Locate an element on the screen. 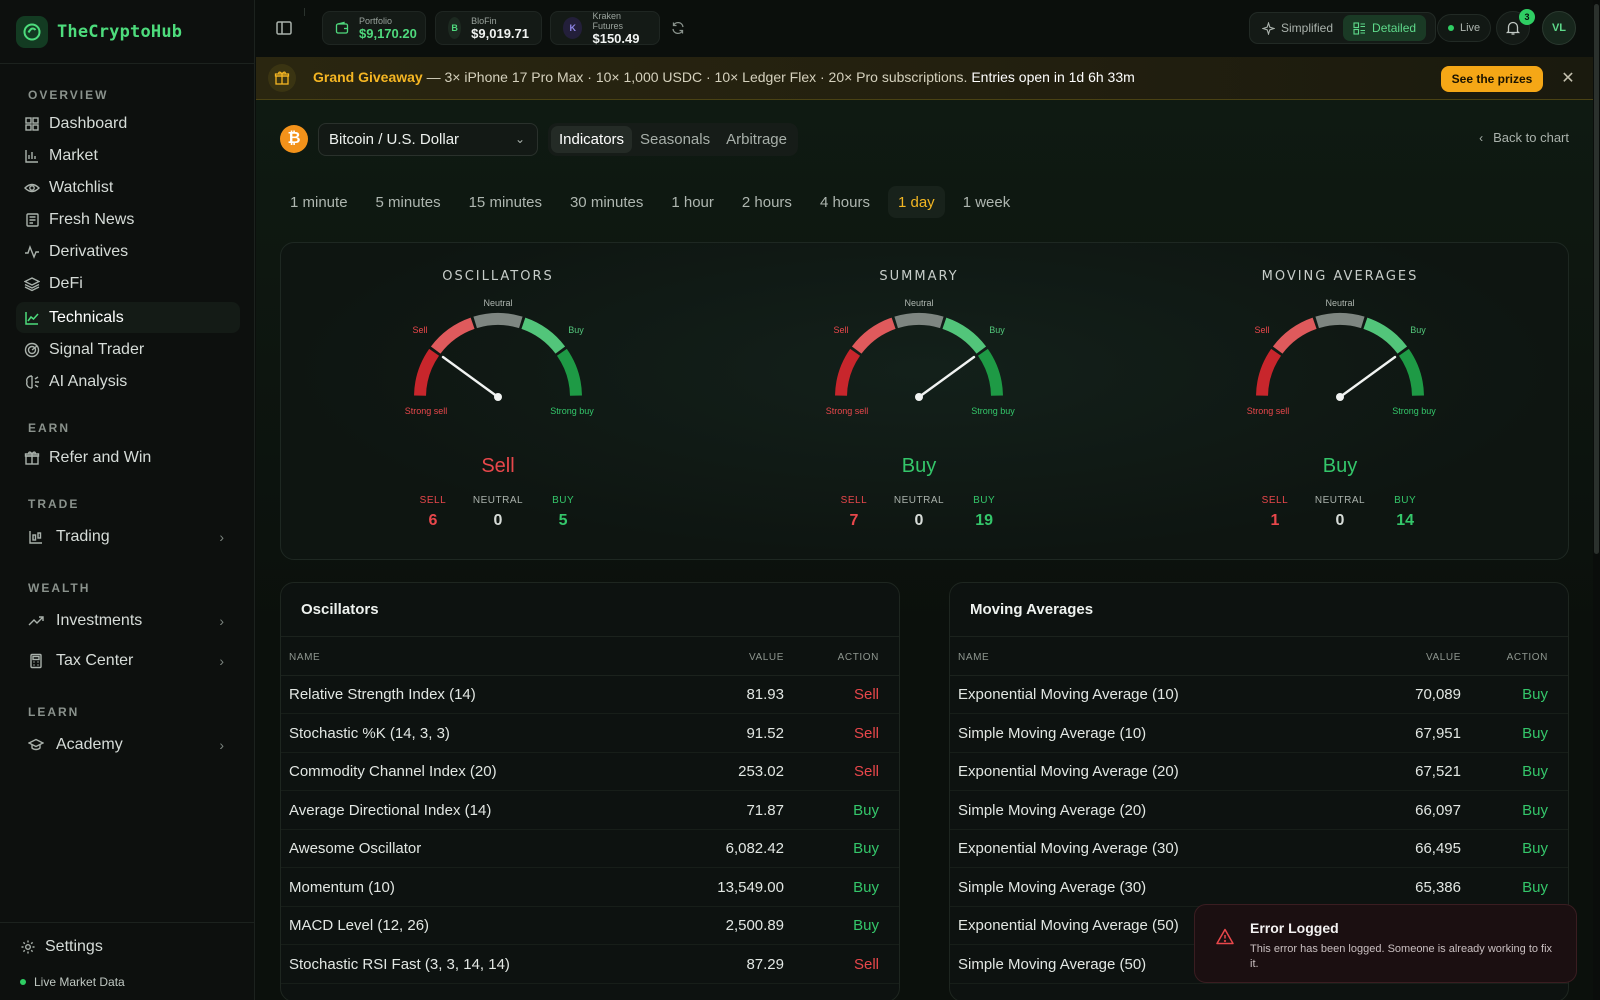 This screenshot has width=1600, height=1000. page-scrollbar is located at coordinates (1596, 500).